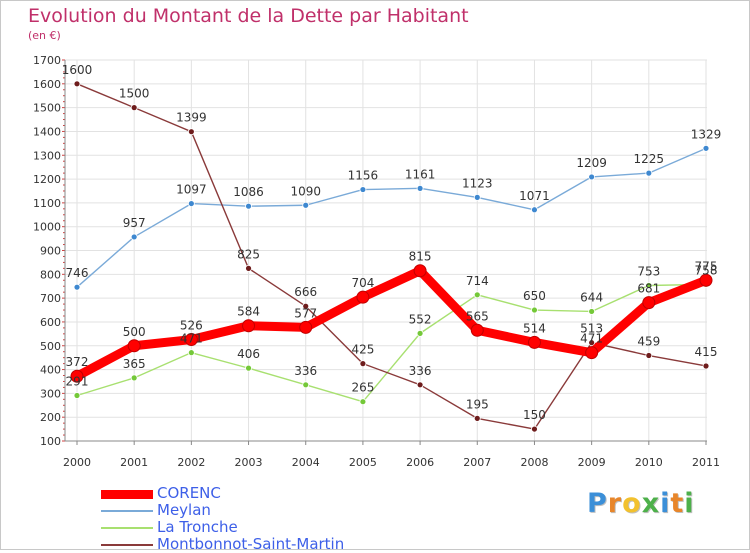 The width and height of the screenshot is (750, 553). Describe the element at coordinates (477, 404) in the screenshot. I see `data-label-montbonnot-saint-martin: 195` at that location.